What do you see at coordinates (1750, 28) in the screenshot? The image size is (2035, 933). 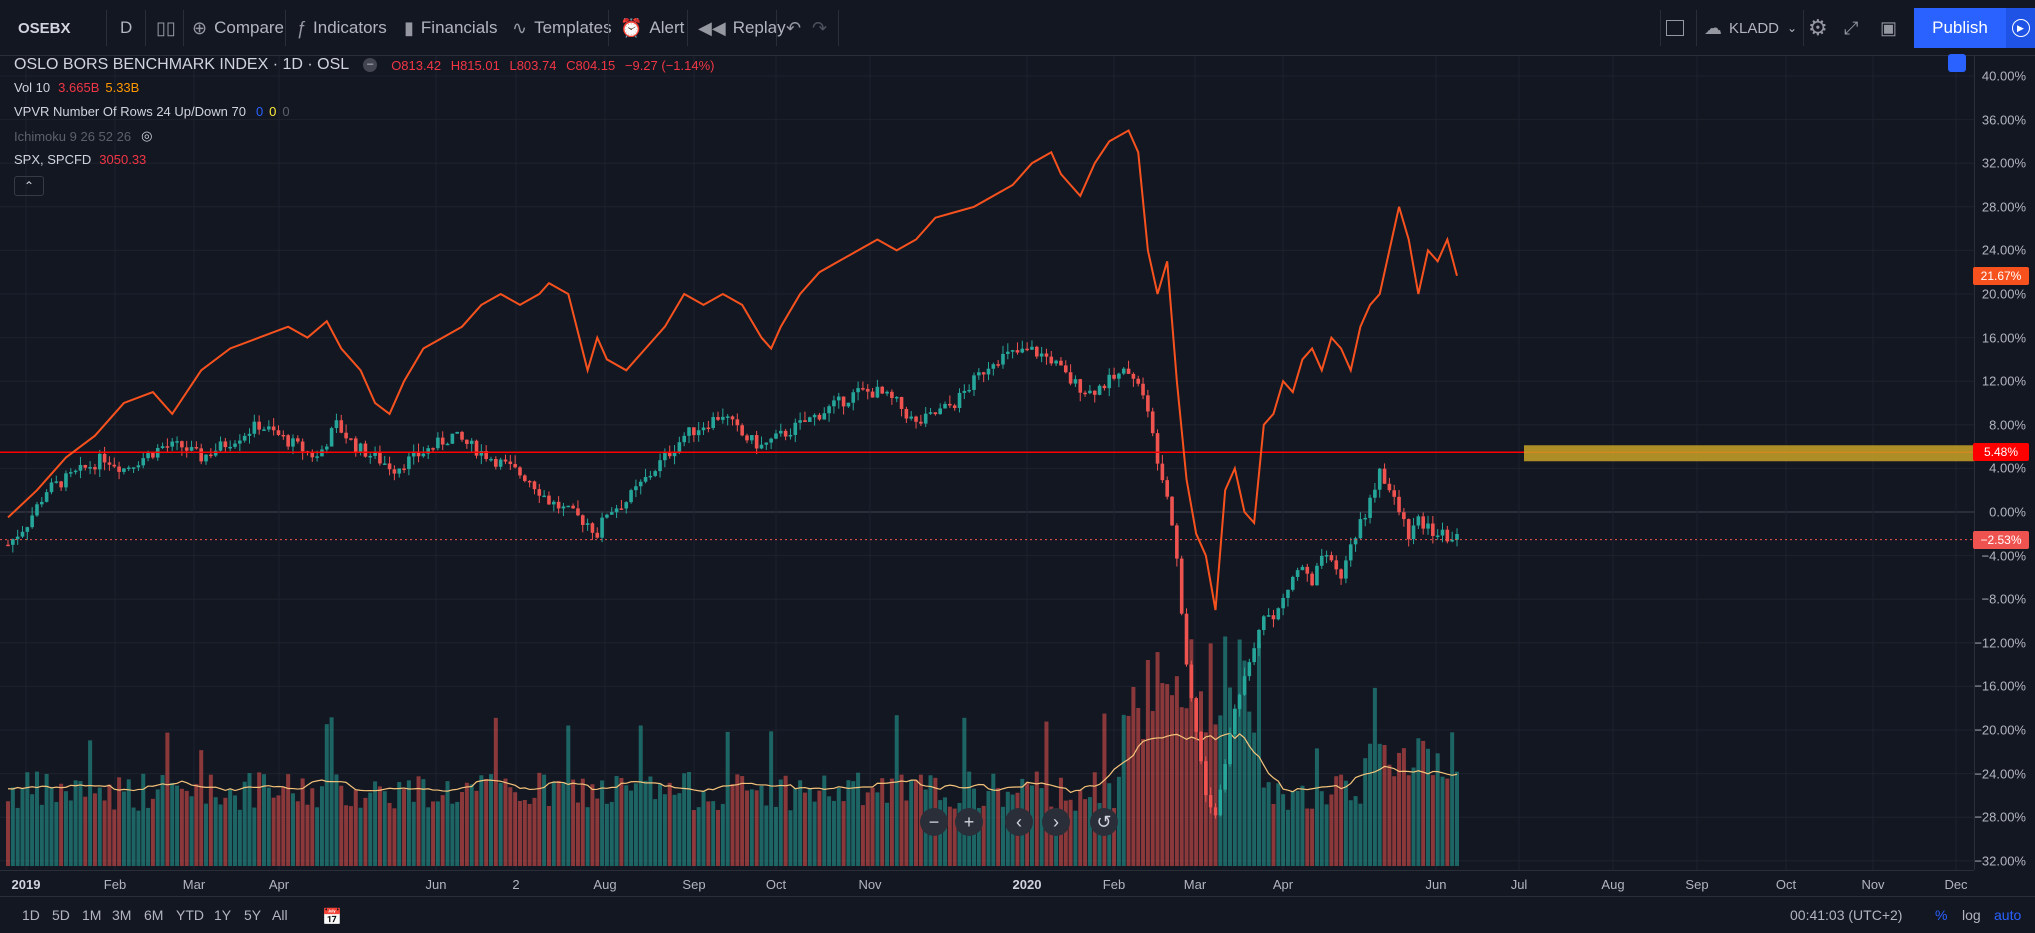 I see `save-layout-button: ☁ KLADD ⌄` at bounding box center [1750, 28].